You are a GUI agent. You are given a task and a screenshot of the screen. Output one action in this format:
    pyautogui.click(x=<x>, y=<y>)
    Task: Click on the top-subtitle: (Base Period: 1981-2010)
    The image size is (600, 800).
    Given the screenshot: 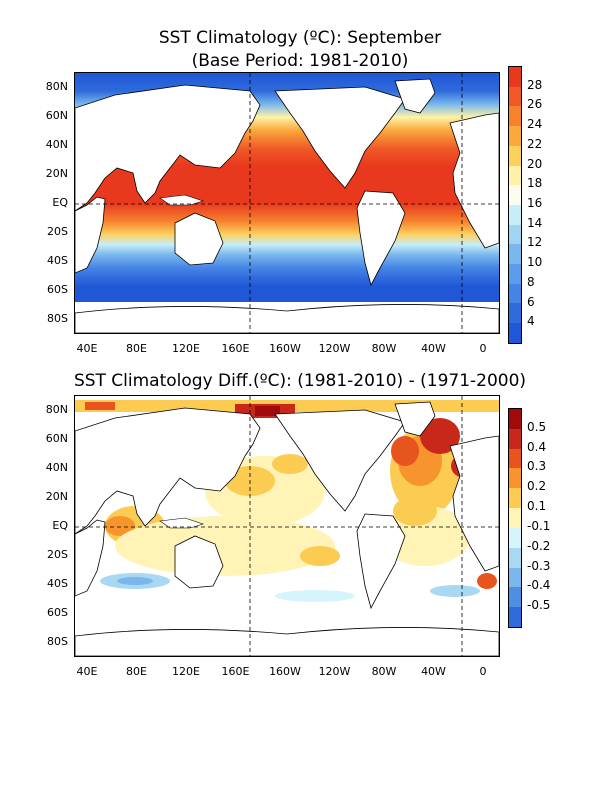 What is the action you would take?
    pyautogui.click(x=300, y=61)
    